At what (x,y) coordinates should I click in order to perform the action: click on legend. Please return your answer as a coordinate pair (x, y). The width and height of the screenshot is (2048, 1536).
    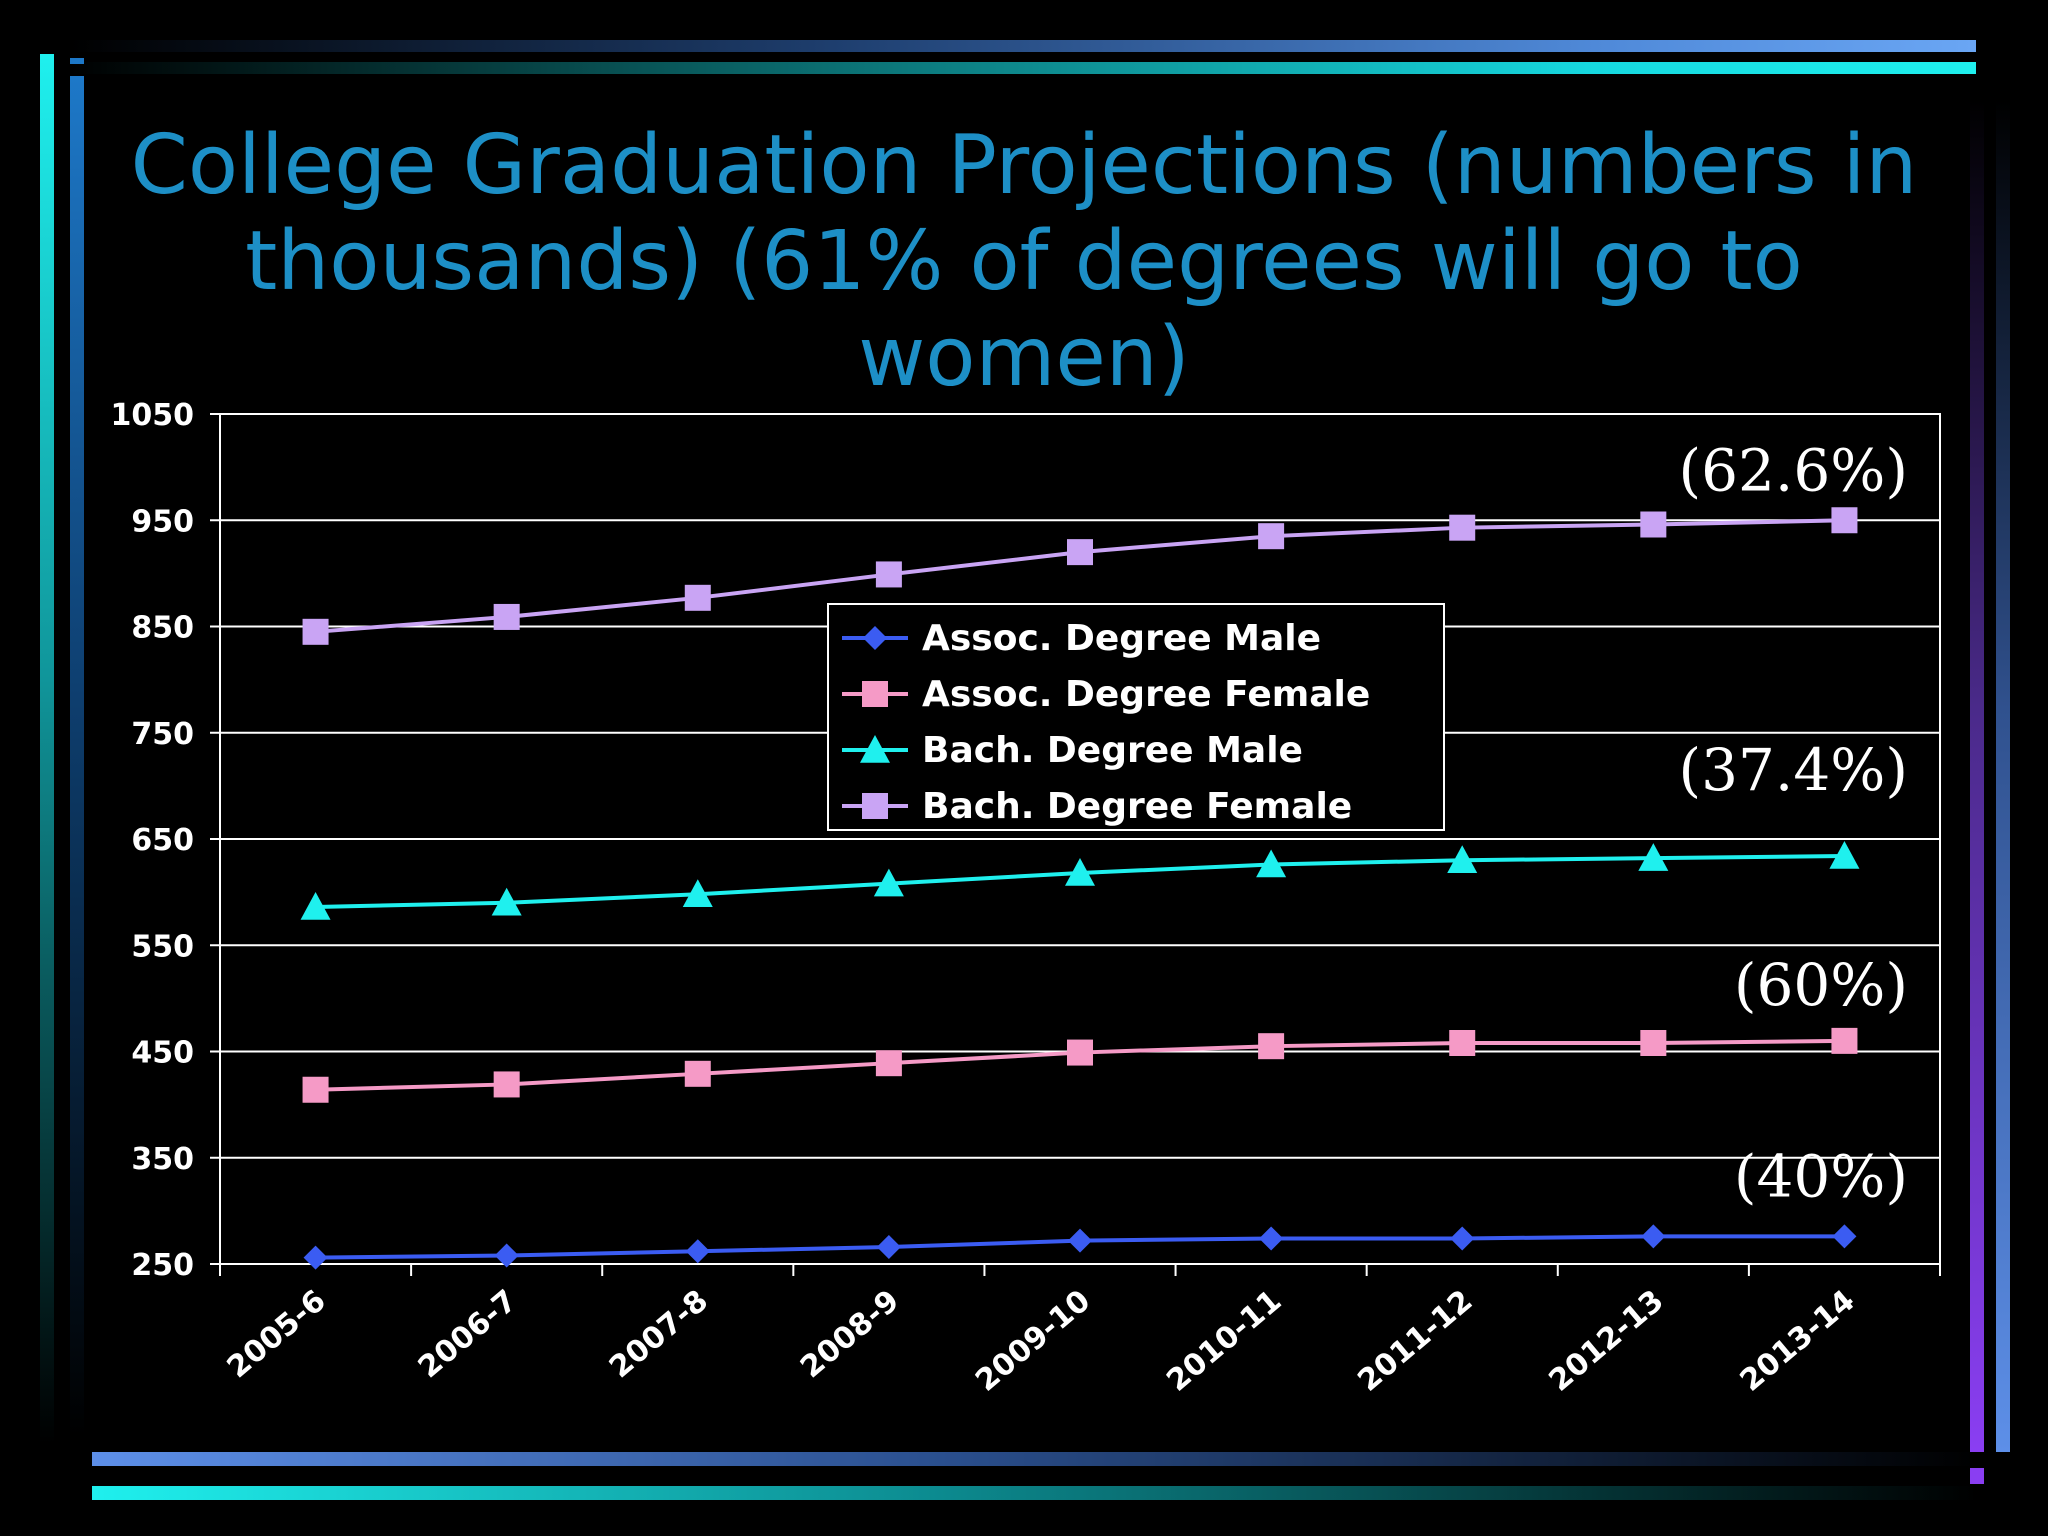
    Looking at the image, I should click on (1136, 717).